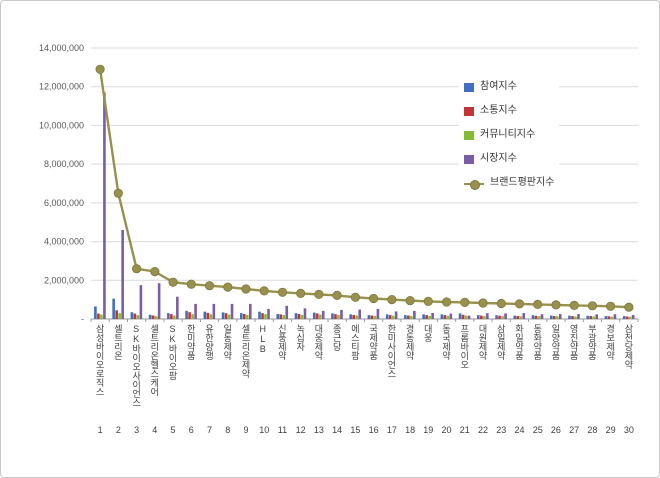 This screenshot has width=660, height=478. What do you see at coordinates (498, 158) in the screenshot?
I see `legend-label: 시장지수` at bounding box center [498, 158].